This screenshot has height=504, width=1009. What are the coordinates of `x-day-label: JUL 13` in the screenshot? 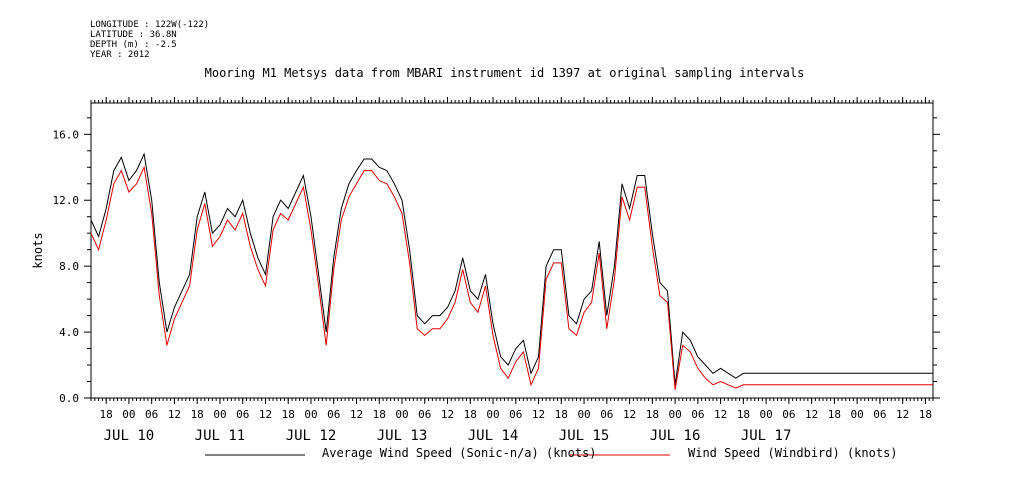 It's located at (402, 436).